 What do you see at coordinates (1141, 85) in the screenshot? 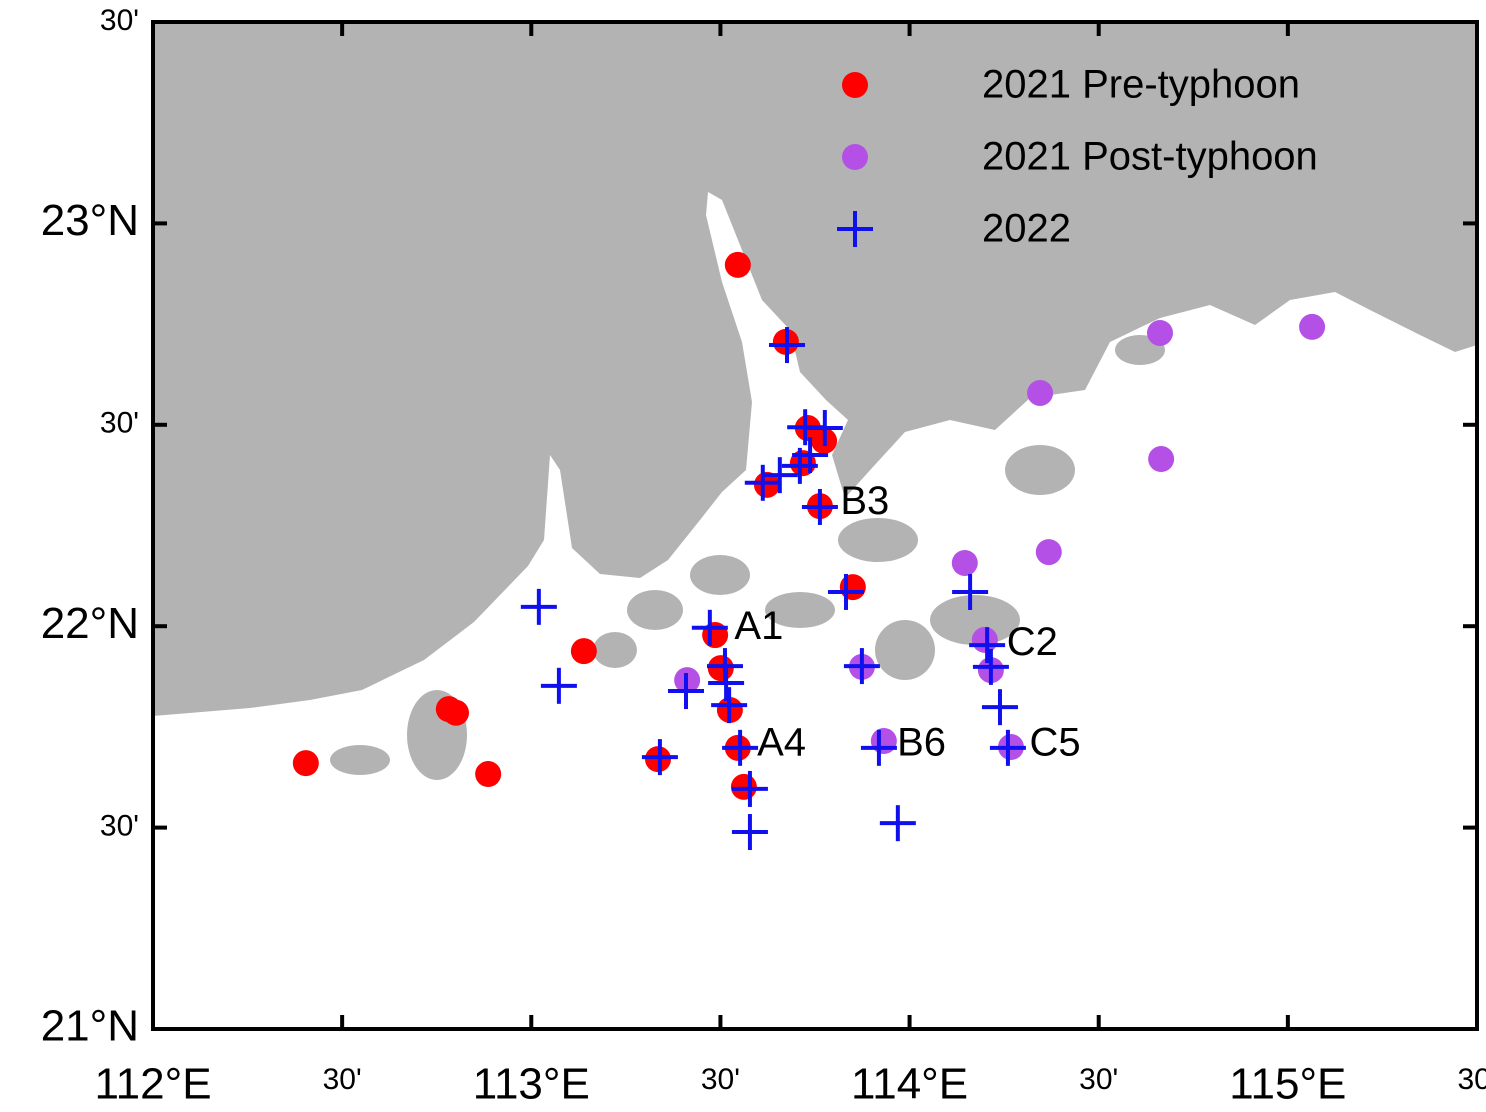
I see `legend-label: 2021 Pre-typhoon` at bounding box center [1141, 85].